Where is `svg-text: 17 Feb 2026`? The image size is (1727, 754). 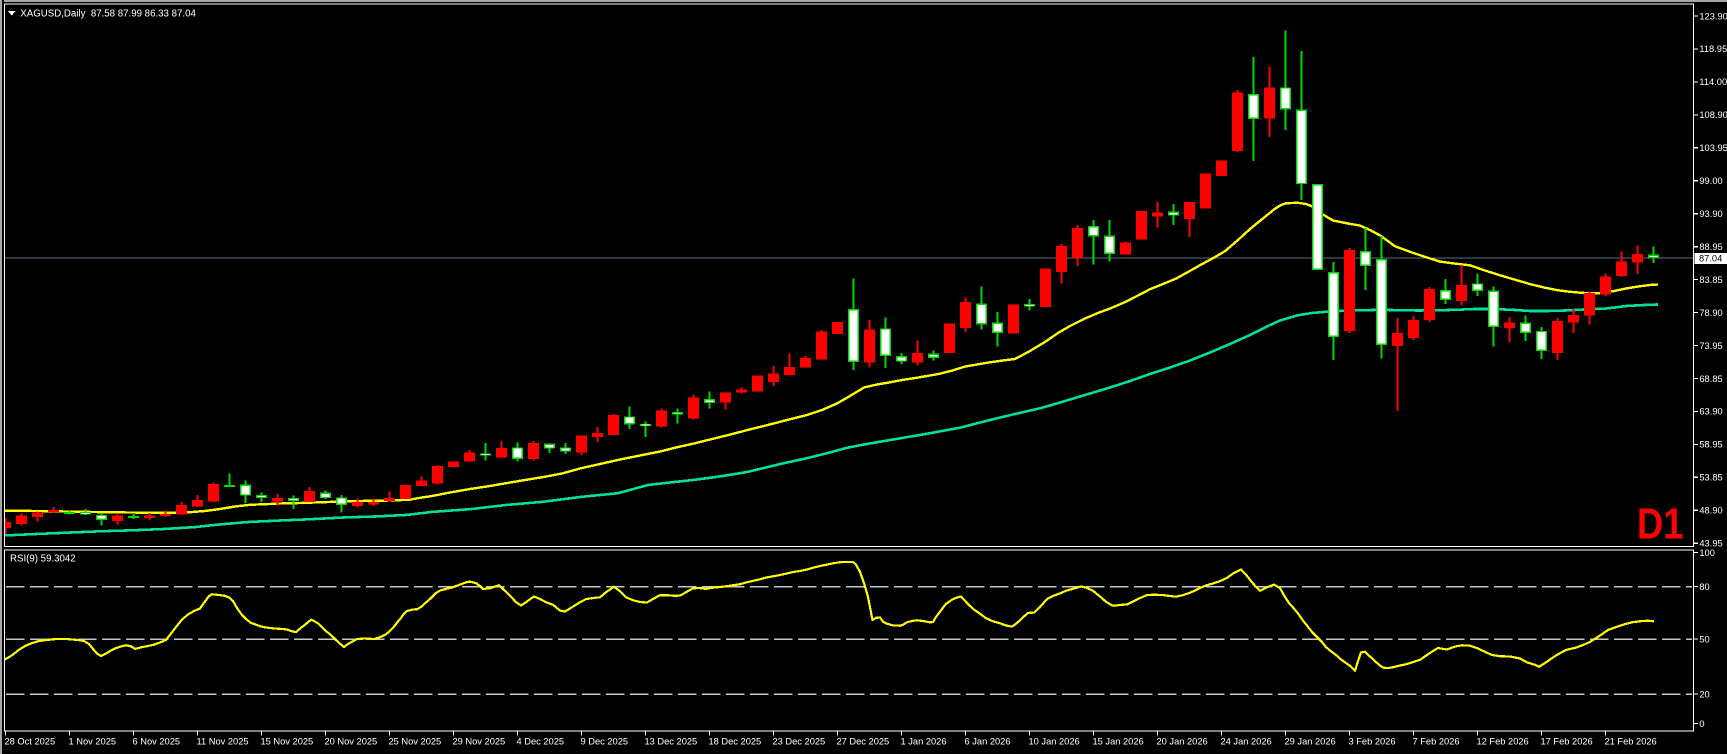 svg-text: 17 Feb 2026 is located at coordinates (1567, 742).